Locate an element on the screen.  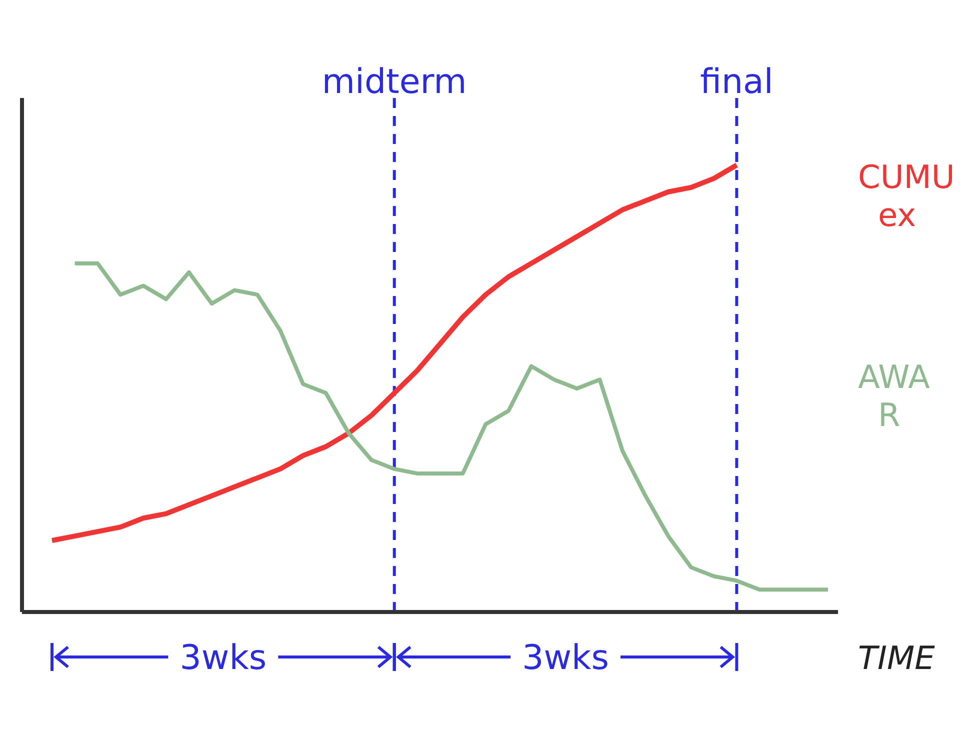
text: AWA R is located at coordinates (894, 396).